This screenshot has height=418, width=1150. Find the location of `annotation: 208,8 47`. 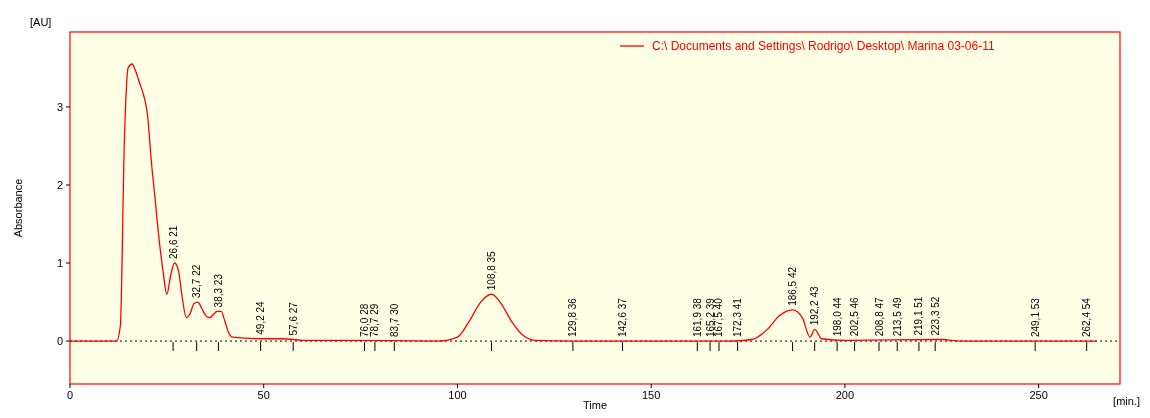

annotation: 208,8 47 is located at coordinates (879, 316).